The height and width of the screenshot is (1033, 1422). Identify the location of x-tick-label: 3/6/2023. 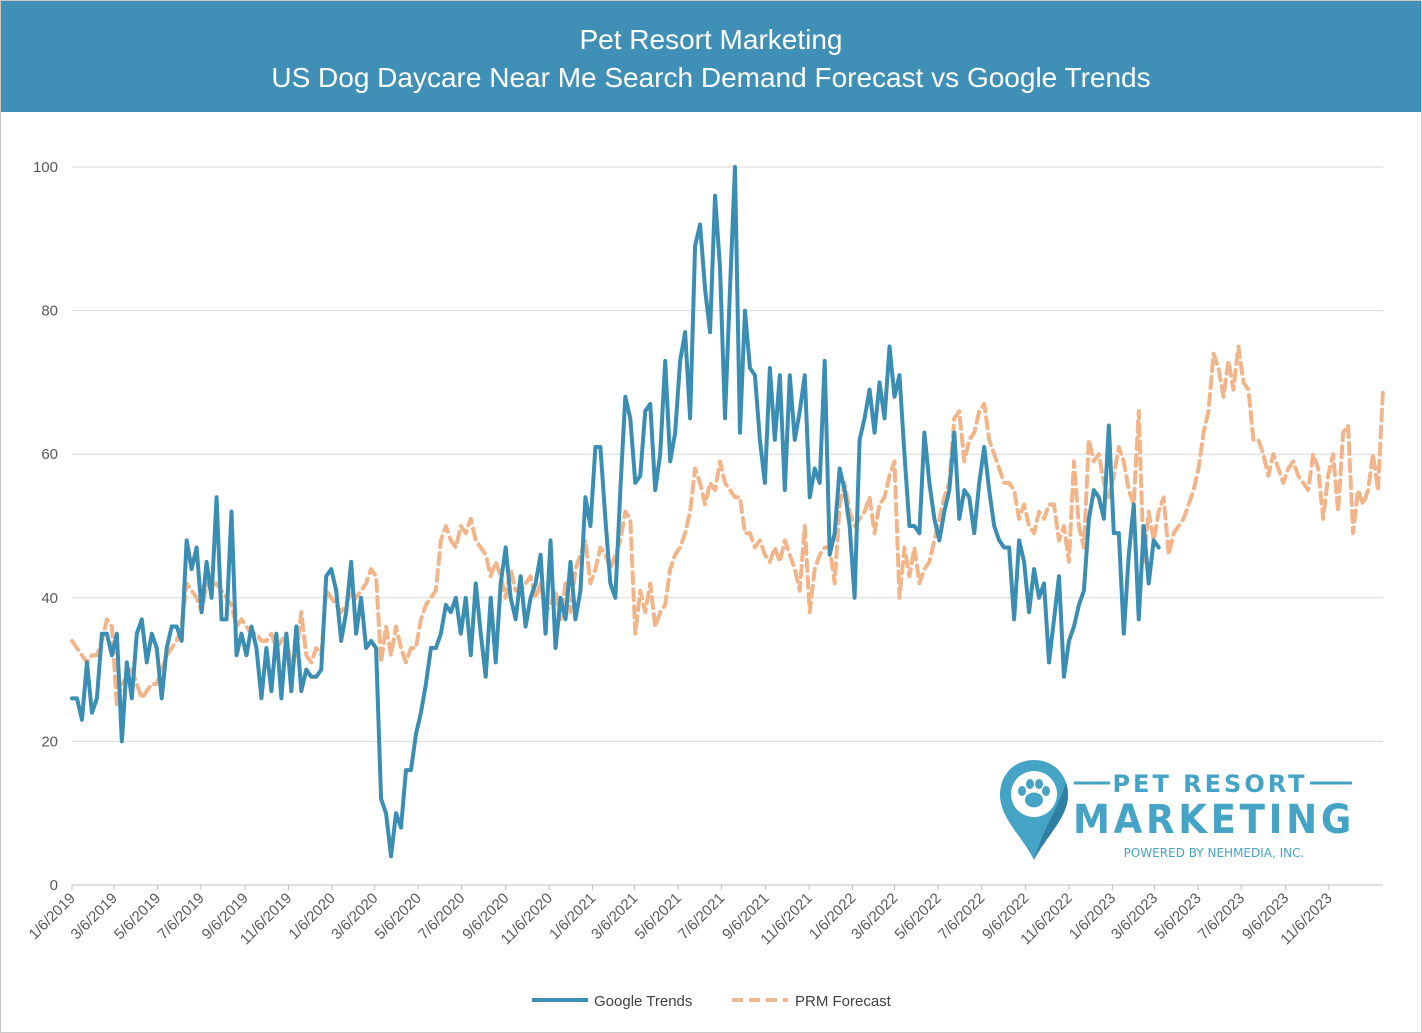
(1134, 916).